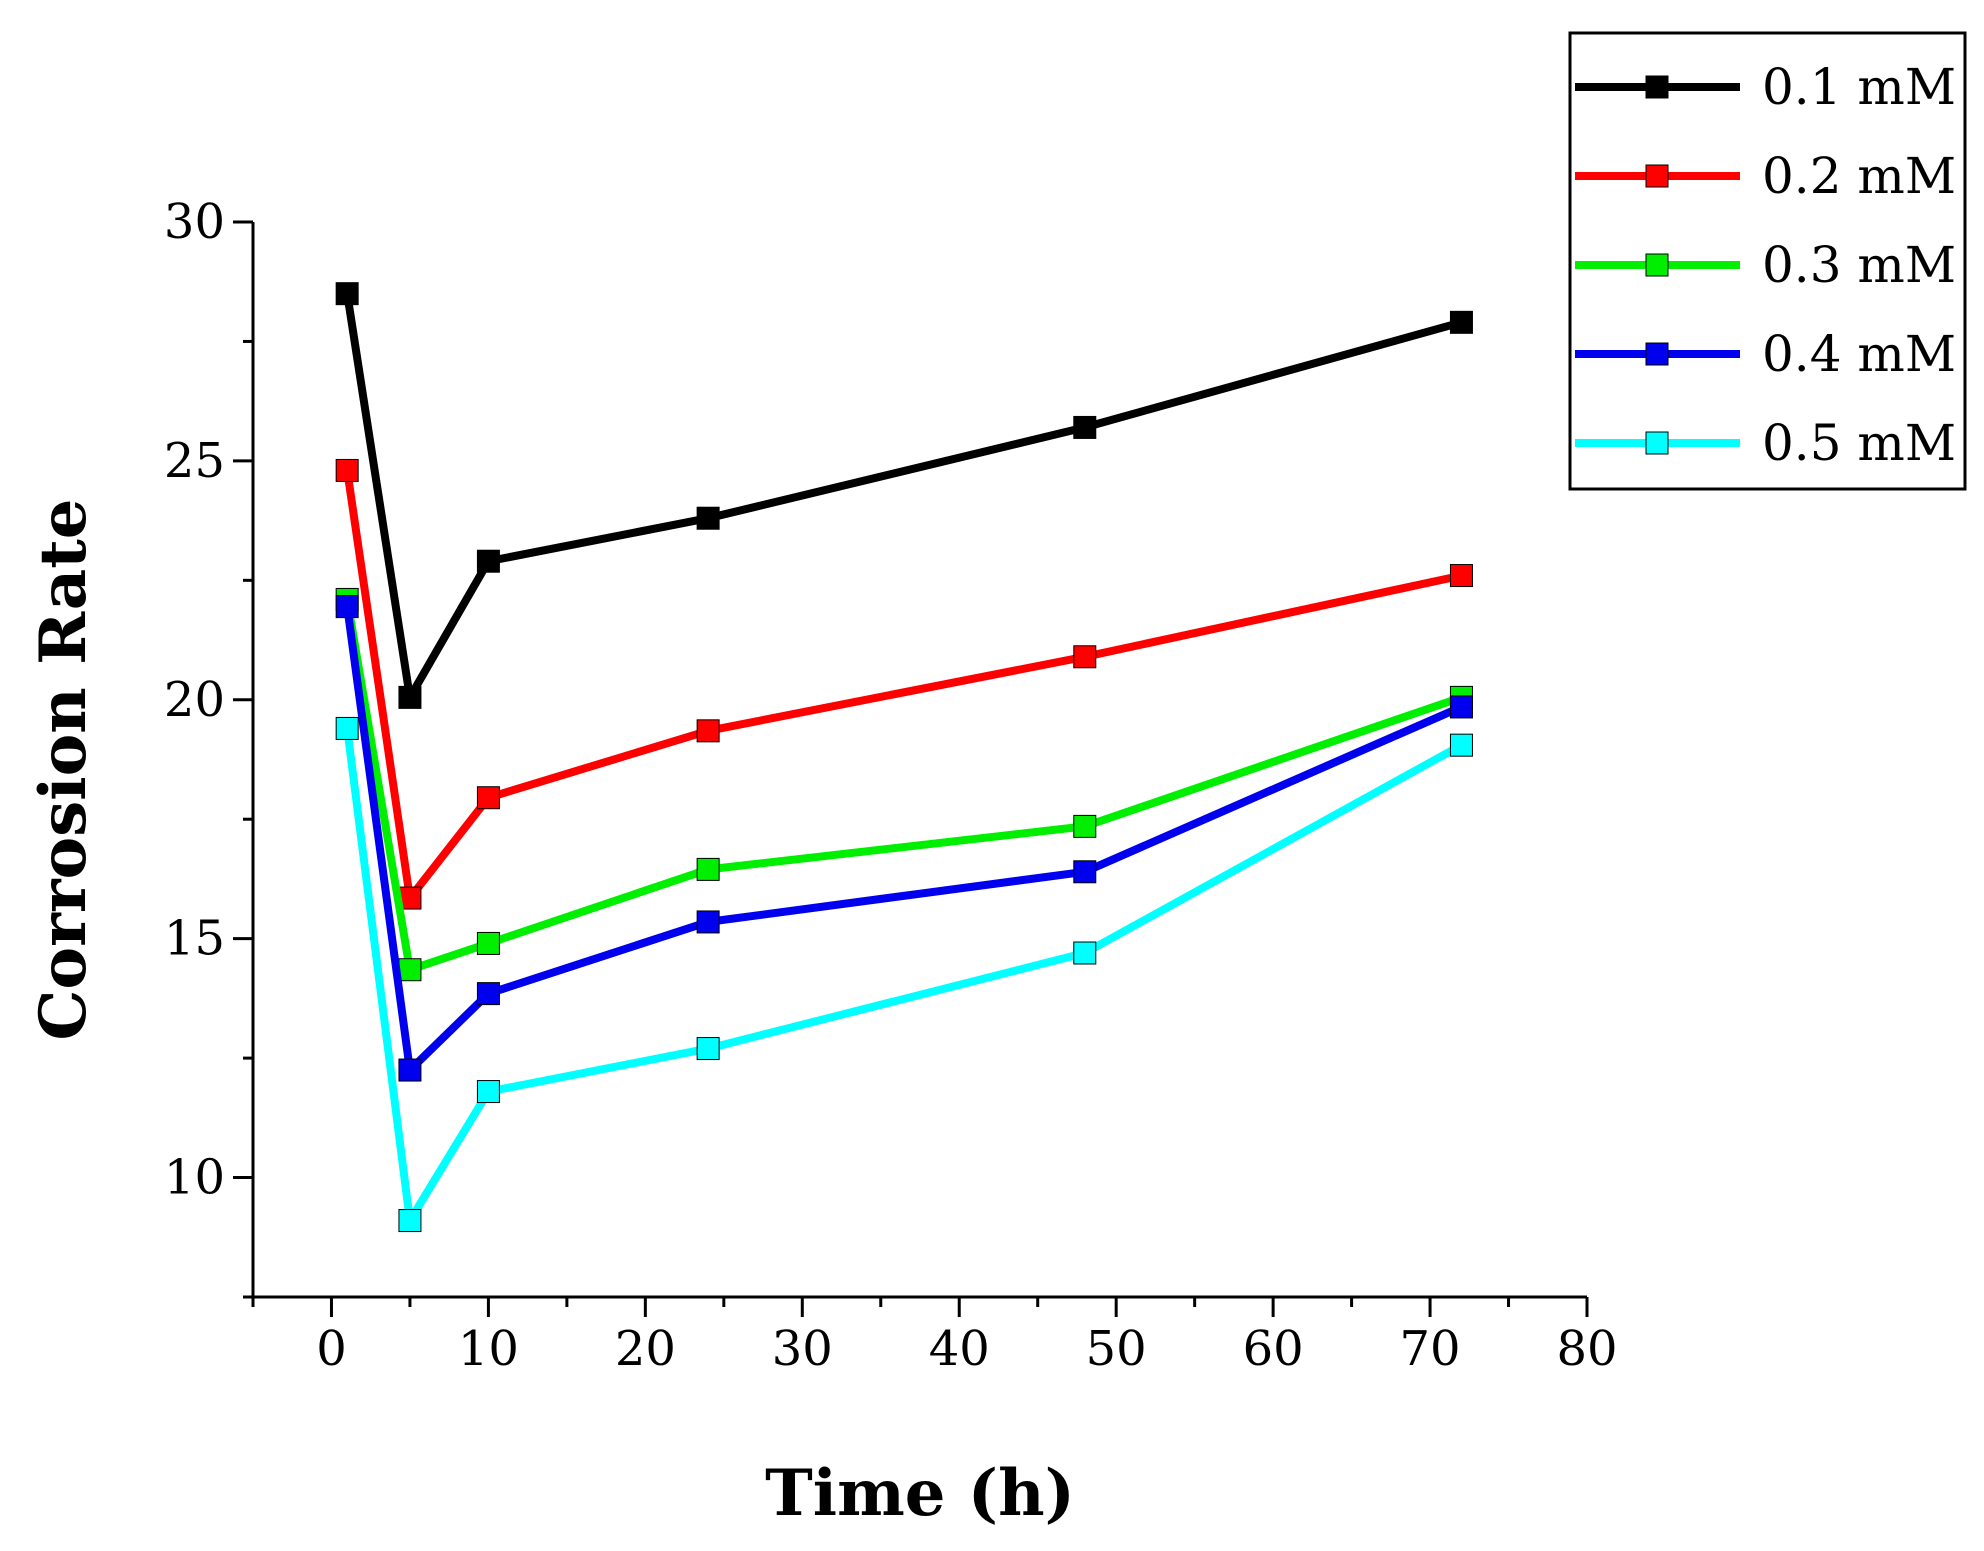  I want to click on x-tick-label: 40, so click(959, 1349).